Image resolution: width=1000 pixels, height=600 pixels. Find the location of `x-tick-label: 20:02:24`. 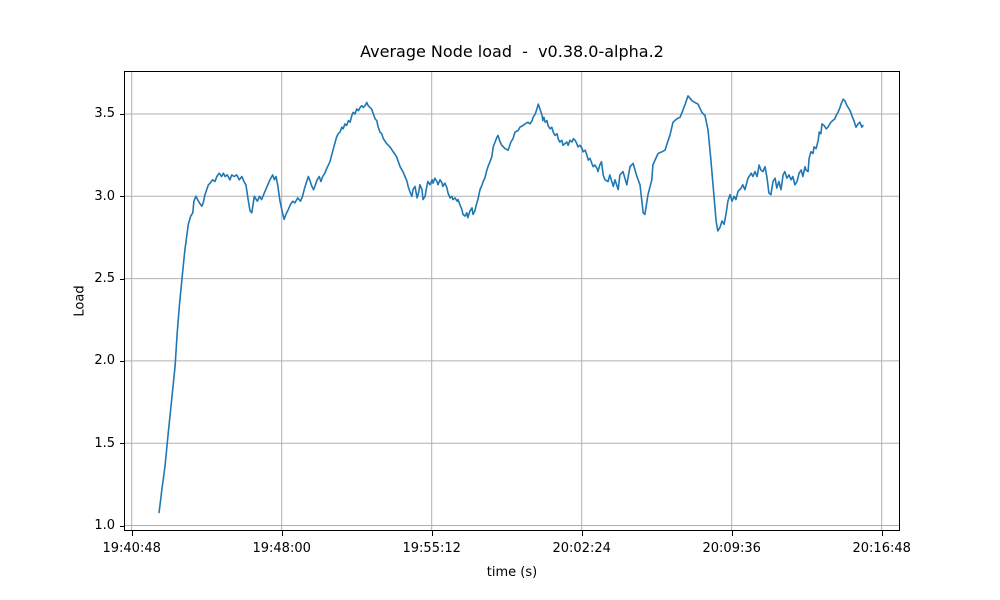

x-tick-label: 20:02:24 is located at coordinates (581, 548).